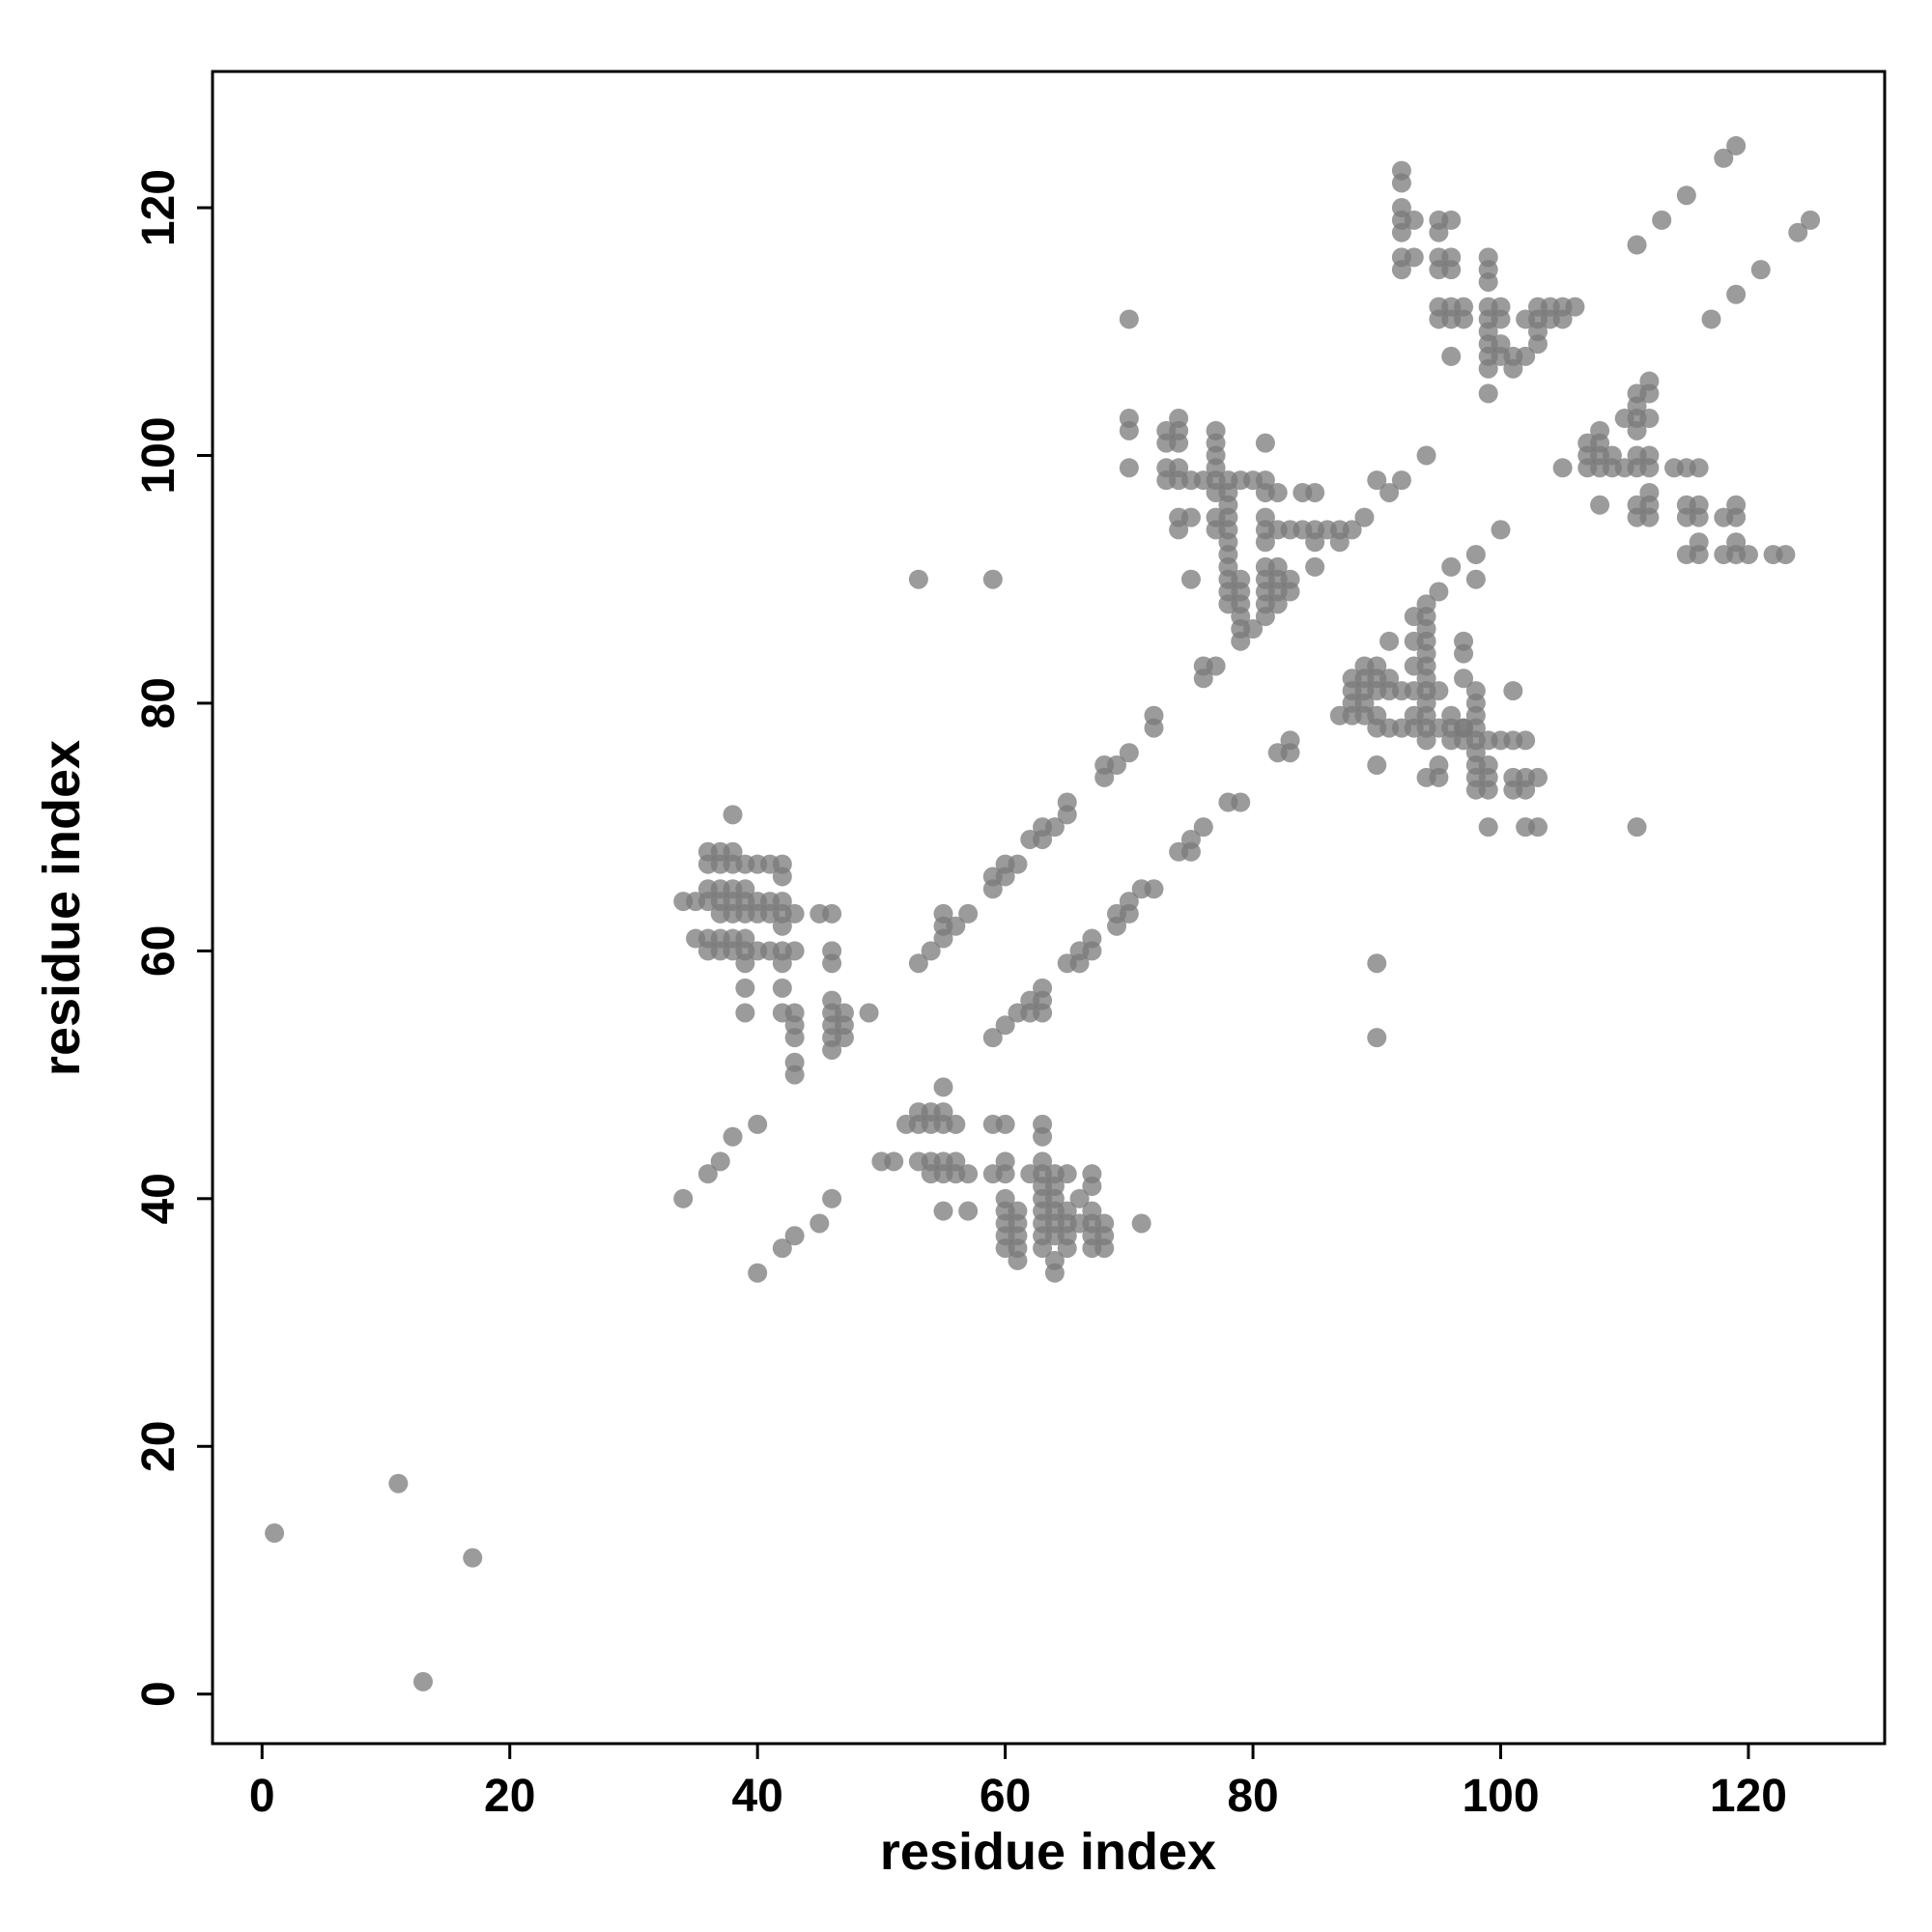 The height and width of the screenshot is (1932, 1932). What do you see at coordinates (159, 951) in the screenshot?
I see `y-tick-label: 60` at bounding box center [159, 951].